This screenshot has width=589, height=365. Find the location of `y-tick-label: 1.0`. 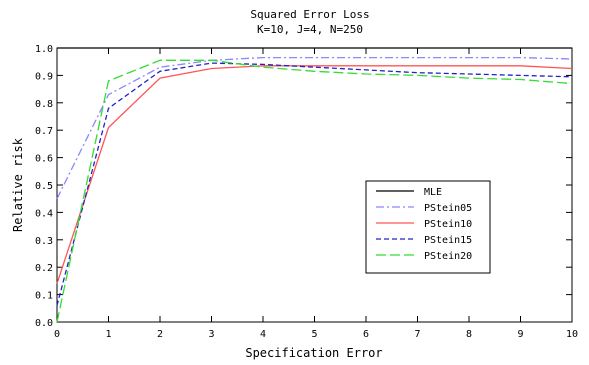

y-tick-label: 1.0 is located at coordinates (44, 49).